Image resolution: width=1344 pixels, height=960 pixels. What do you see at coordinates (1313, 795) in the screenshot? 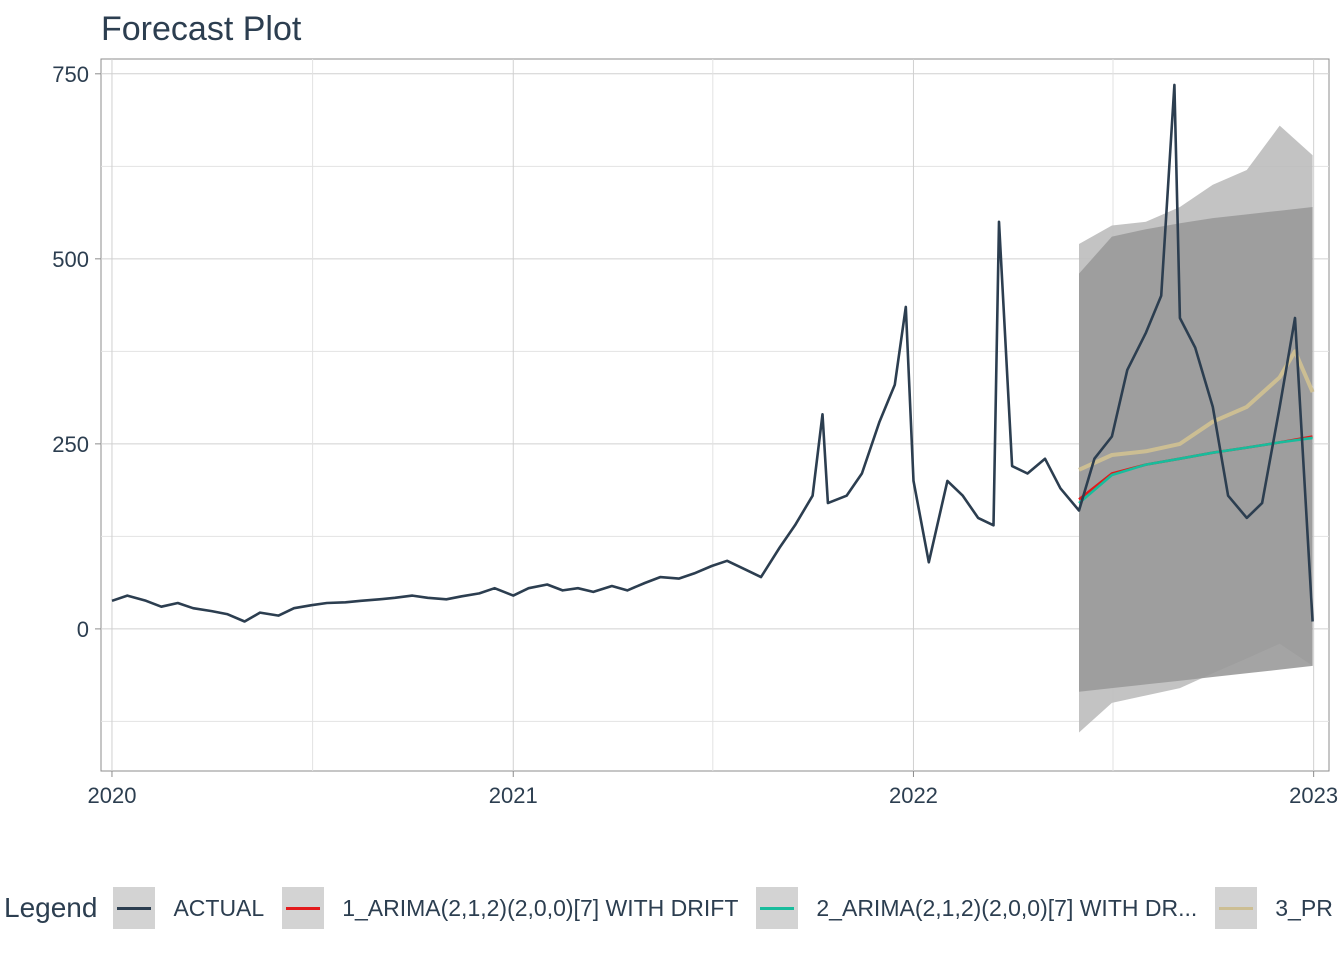
I see `x-tick-label: 2023` at bounding box center [1313, 795].